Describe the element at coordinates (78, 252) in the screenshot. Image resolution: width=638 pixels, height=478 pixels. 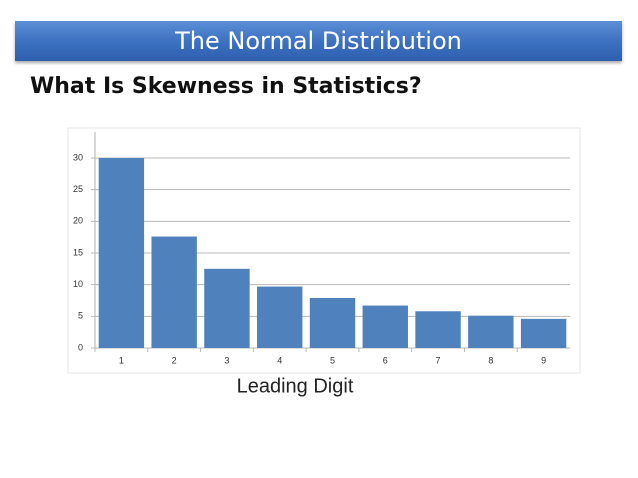
I see `y-tick-label: 15` at that location.